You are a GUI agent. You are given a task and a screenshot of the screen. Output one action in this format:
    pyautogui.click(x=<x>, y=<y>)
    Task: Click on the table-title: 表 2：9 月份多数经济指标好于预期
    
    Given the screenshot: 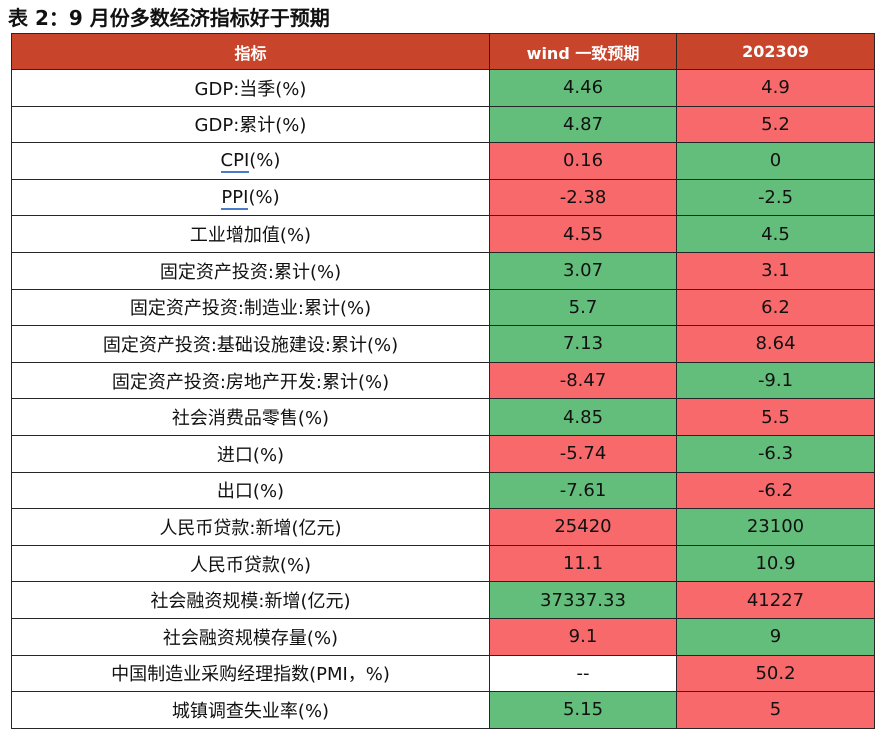 What is the action you would take?
    pyautogui.click(x=169, y=18)
    